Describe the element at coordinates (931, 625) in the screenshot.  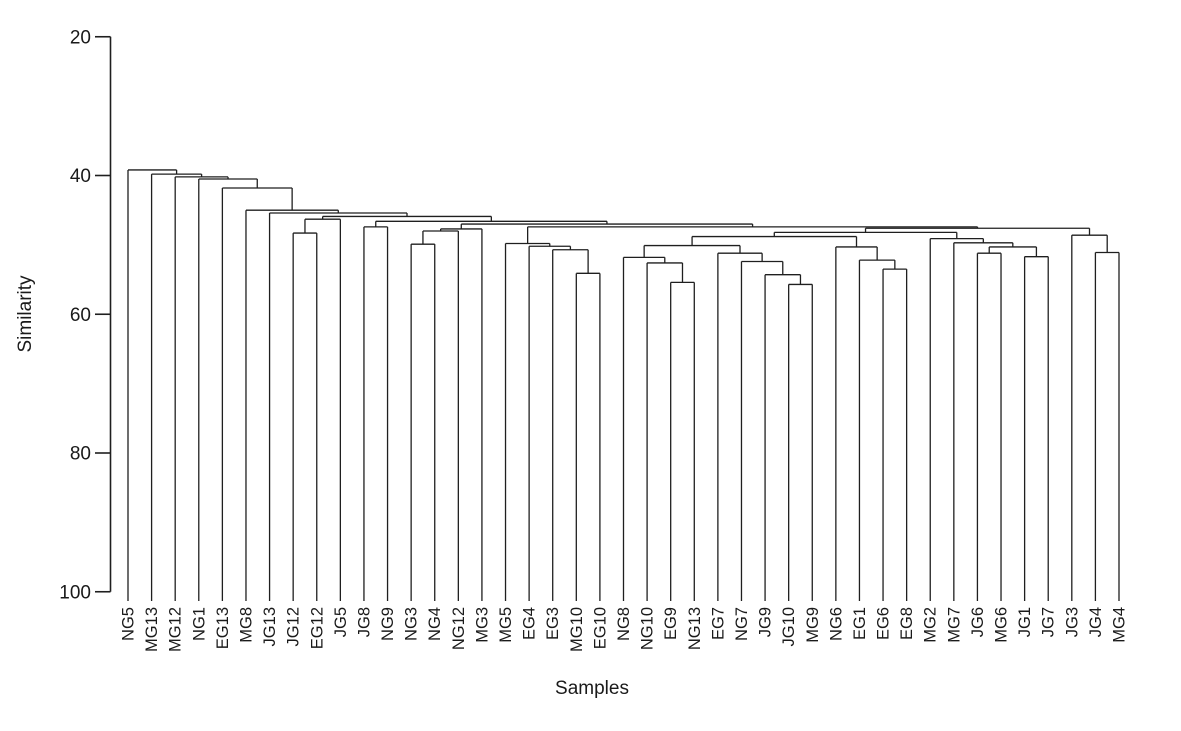
I see `leaf-label: MG2` at that location.